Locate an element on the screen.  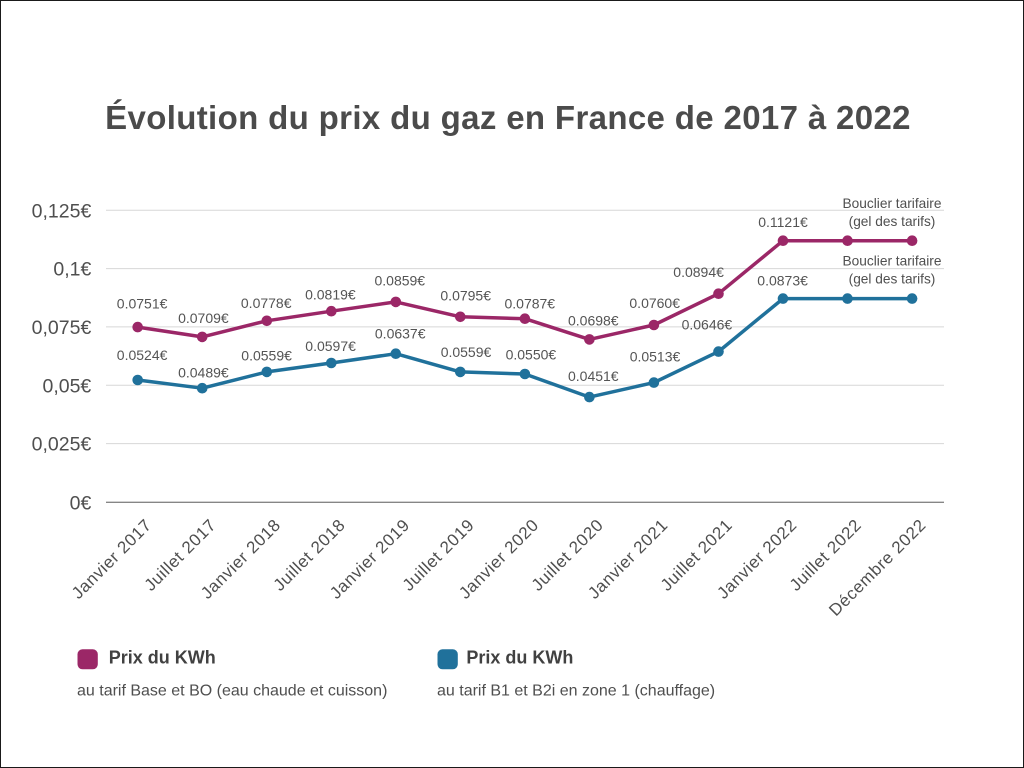
svg-text: 0.0787€ is located at coordinates (529, 303).